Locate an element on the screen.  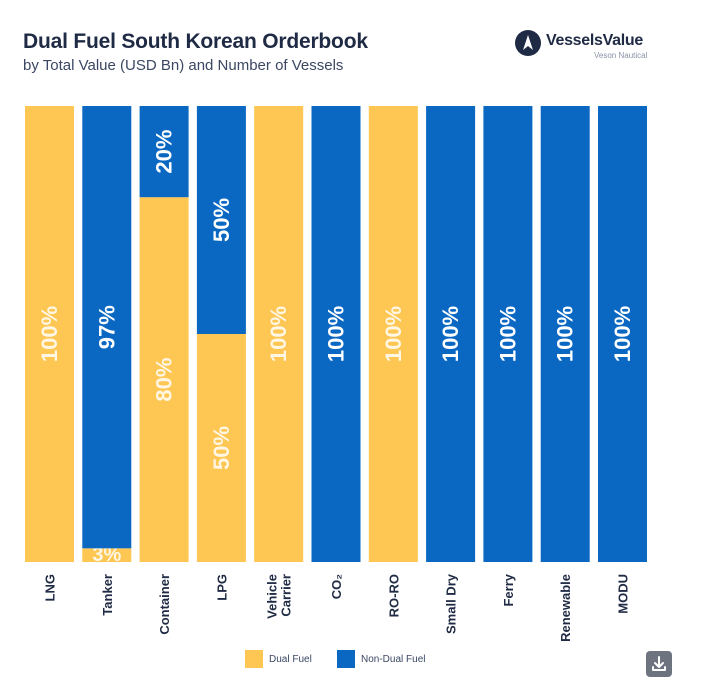
x-tick-label-ro-ro: RO-RO is located at coordinates (393, 595).